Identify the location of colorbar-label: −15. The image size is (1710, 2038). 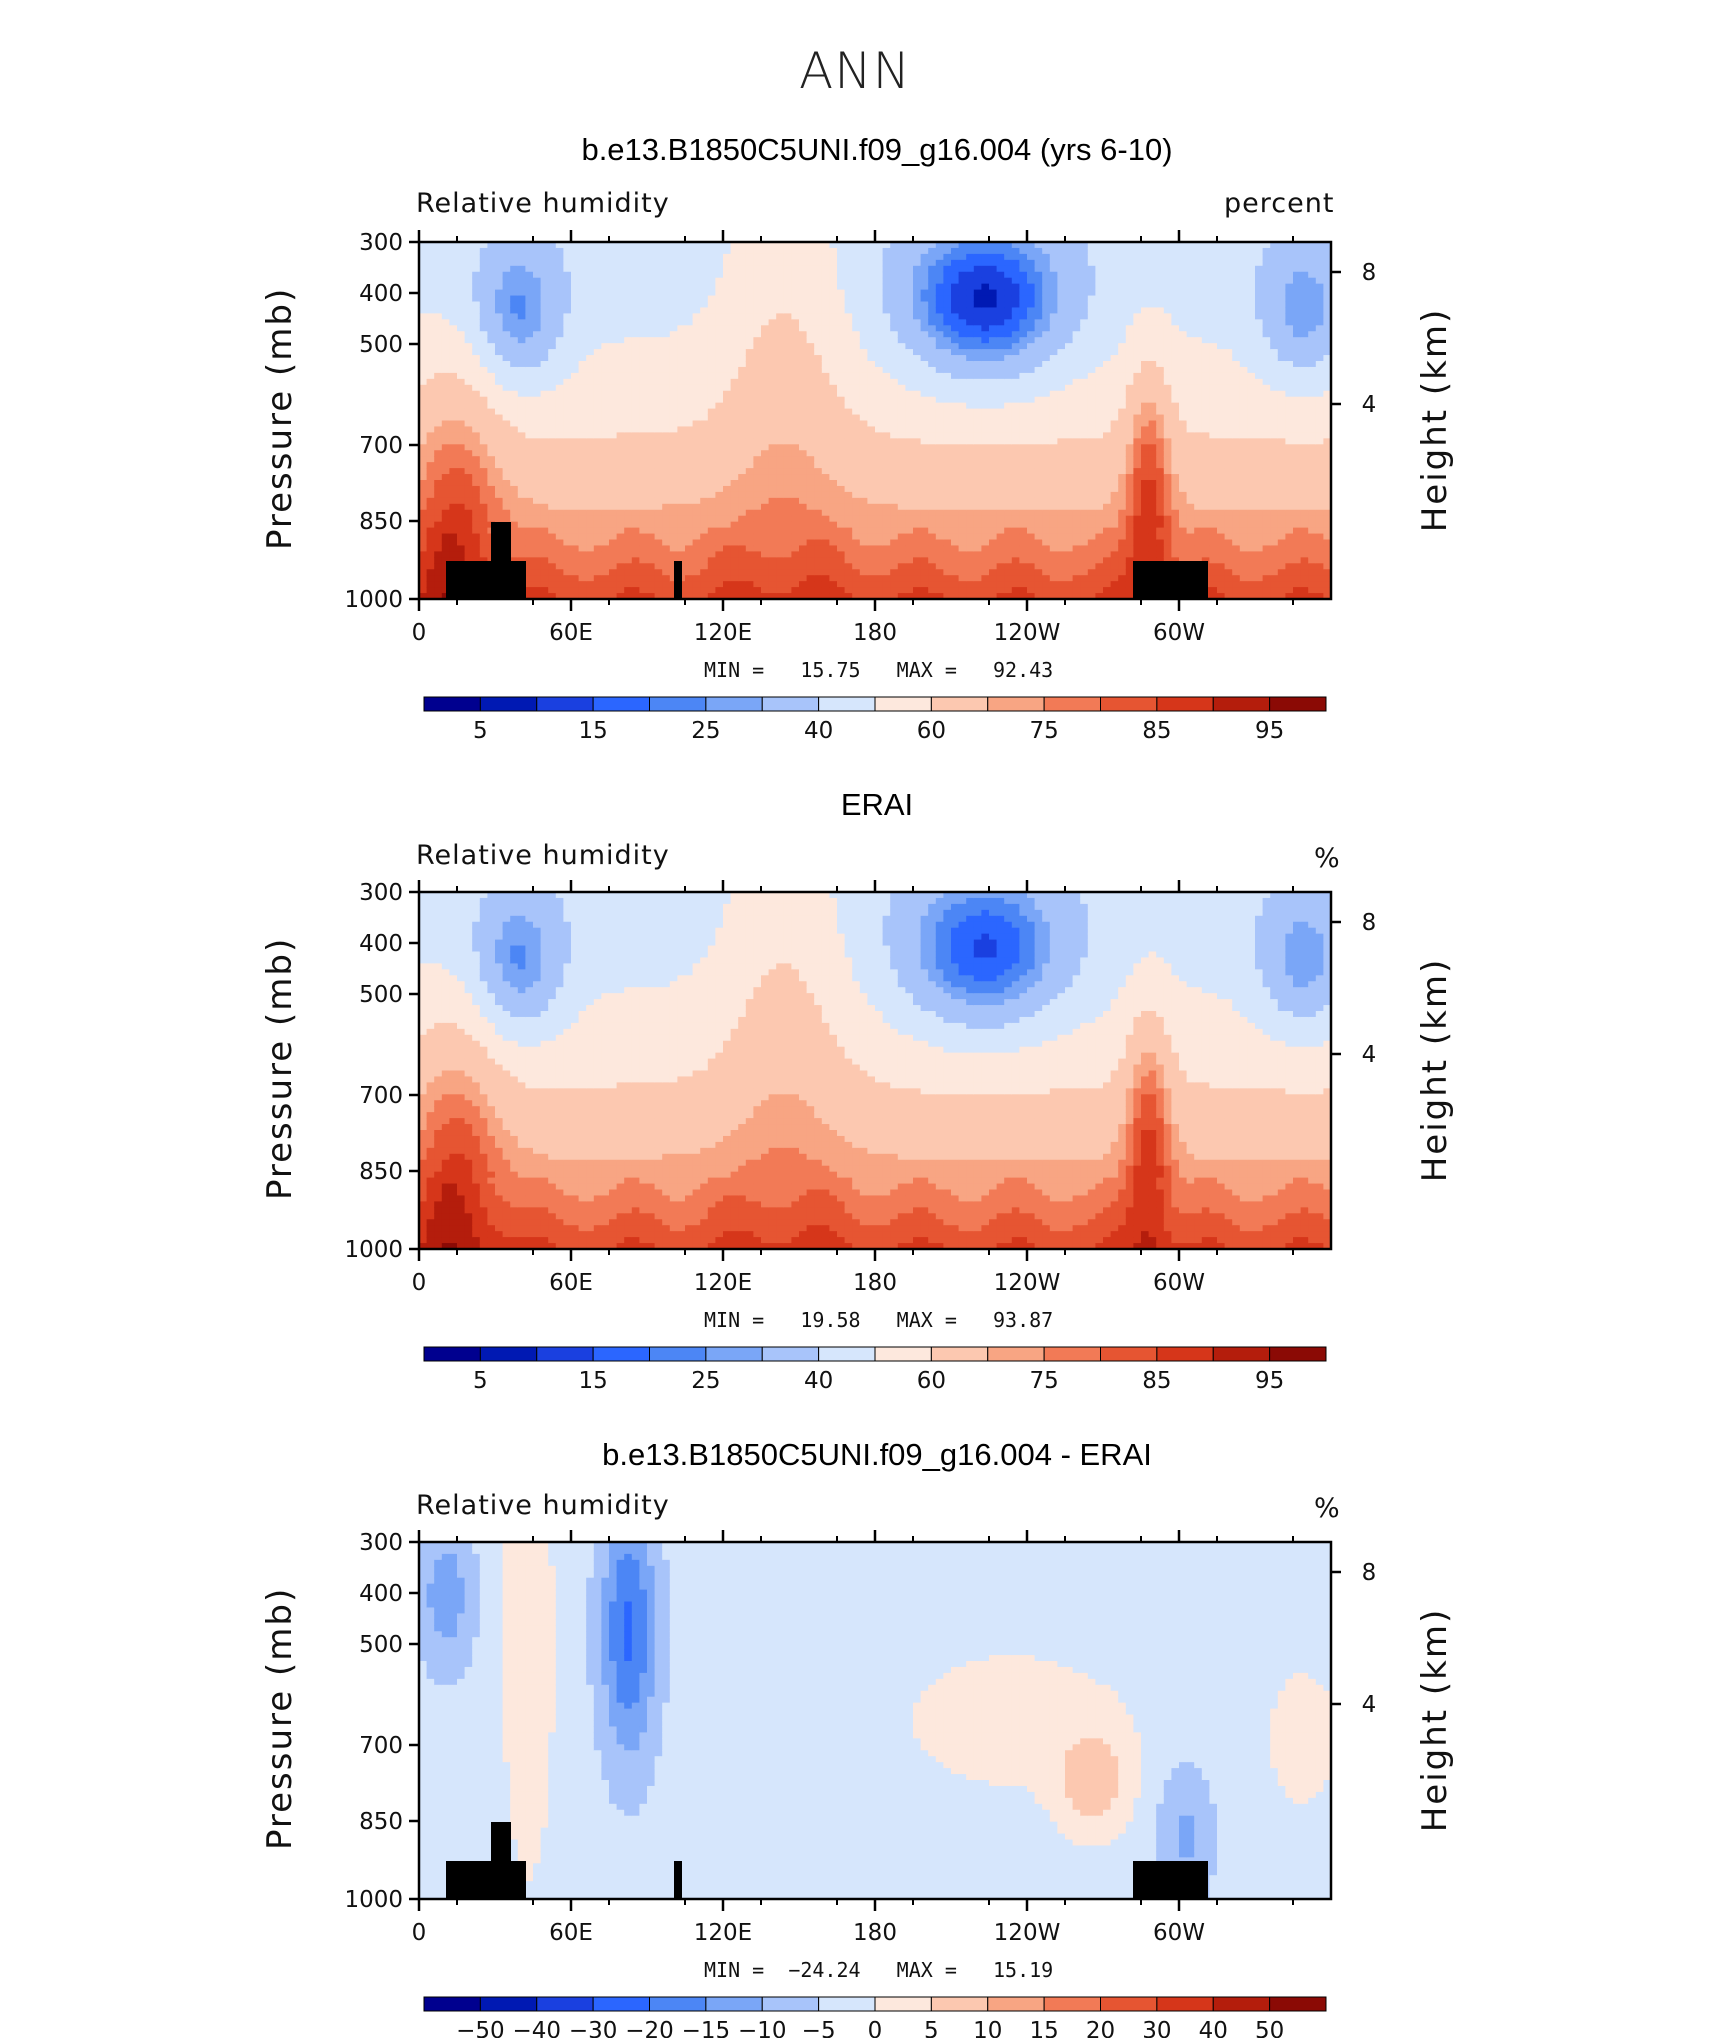
(706, 2028).